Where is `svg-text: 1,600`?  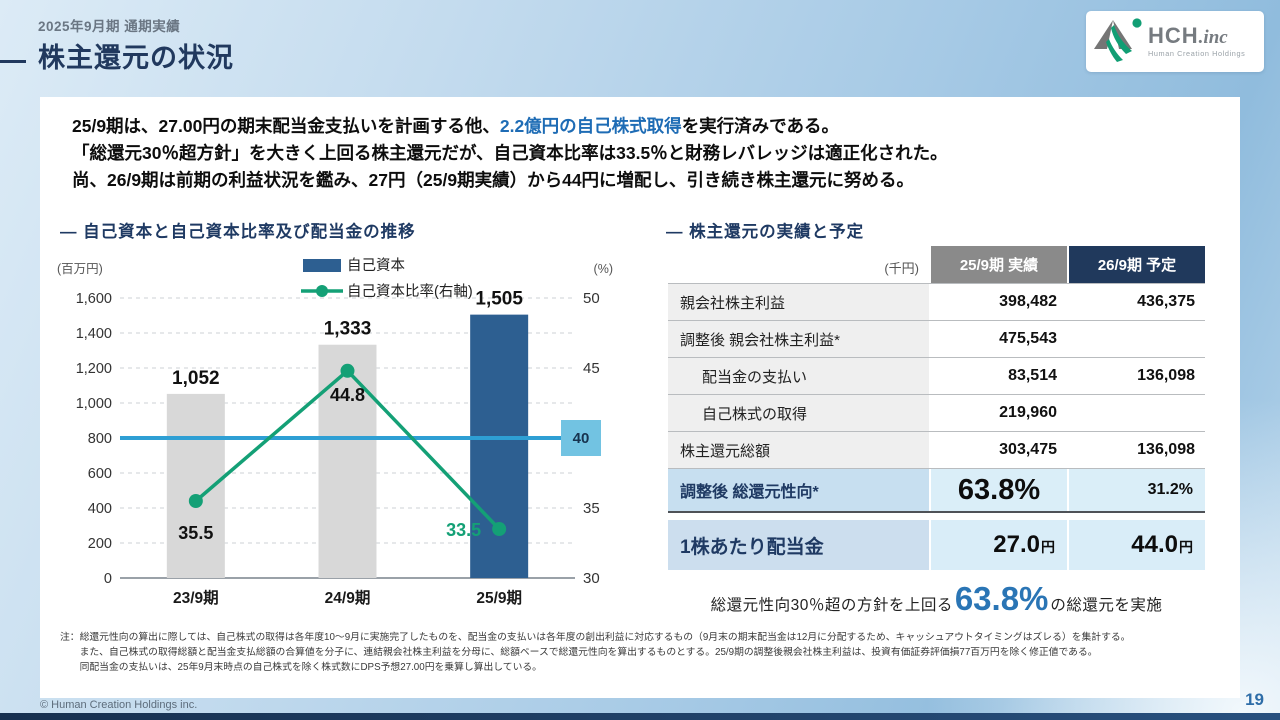
svg-text: 1,600 is located at coordinates (94, 299).